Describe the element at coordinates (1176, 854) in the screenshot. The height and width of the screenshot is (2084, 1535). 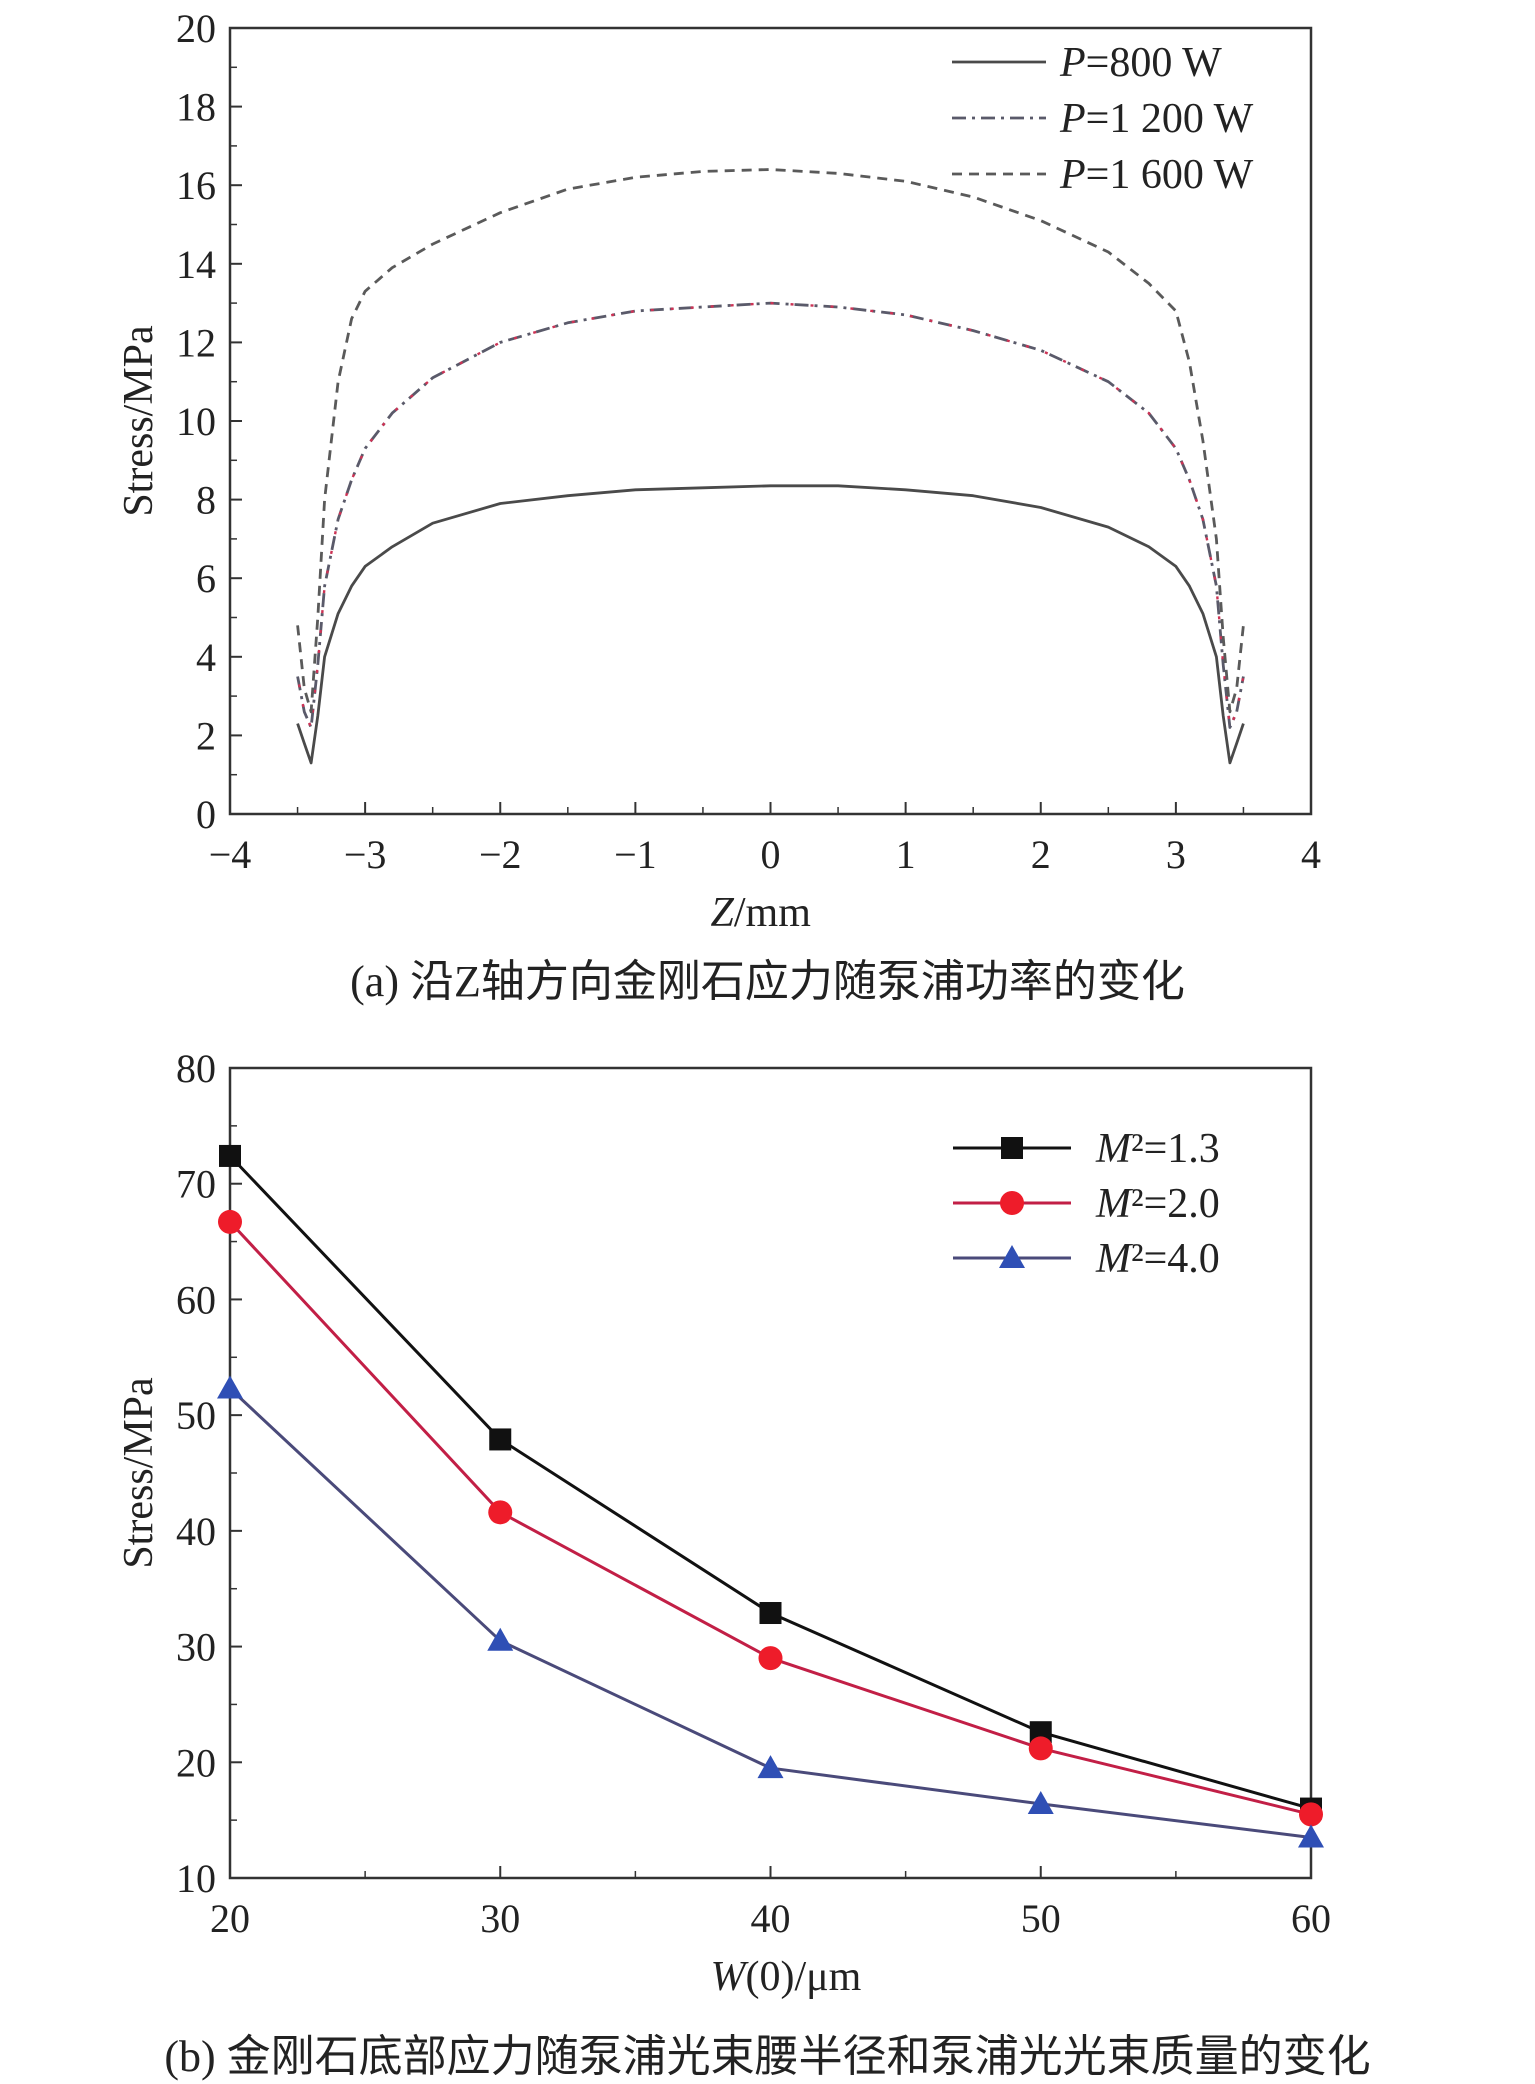
I see `x-tick-label: 3` at that location.